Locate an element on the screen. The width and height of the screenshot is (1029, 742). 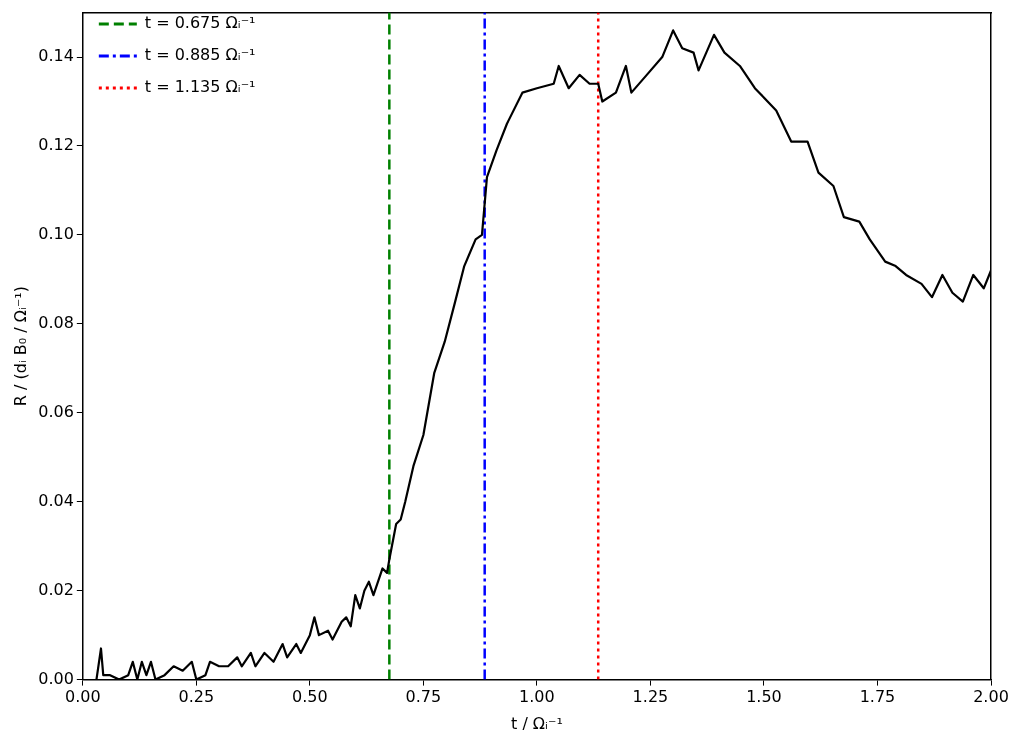
x-tick-label: 2.00 is located at coordinates (991, 697).